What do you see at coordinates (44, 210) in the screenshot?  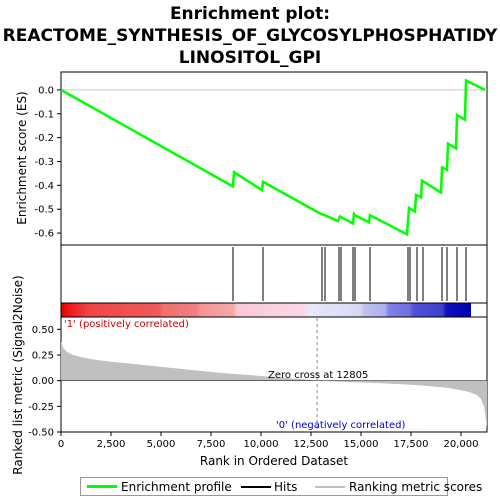 I see `es-y-tick-label: -0.5` at bounding box center [44, 210].